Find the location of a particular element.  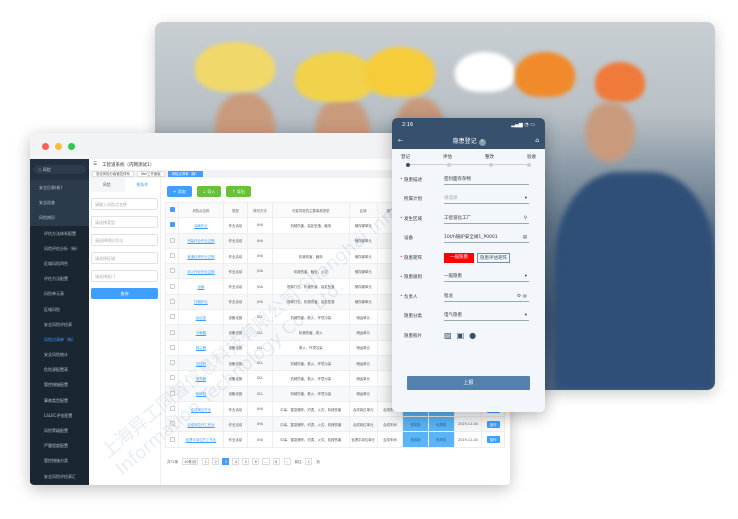

sidebar-item: 区域风险四色 is located at coordinates (59, 263).